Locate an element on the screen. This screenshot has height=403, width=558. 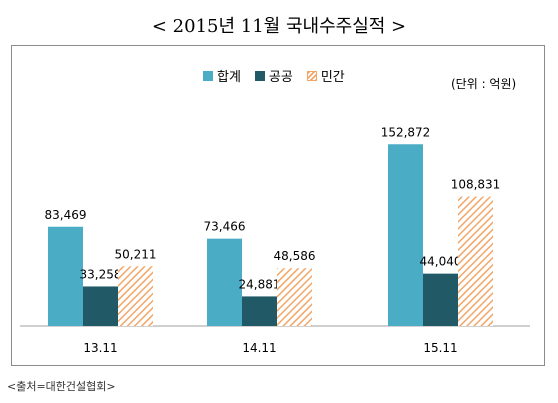
legend-label-public: 공공 is located at coordinates (280, 77).